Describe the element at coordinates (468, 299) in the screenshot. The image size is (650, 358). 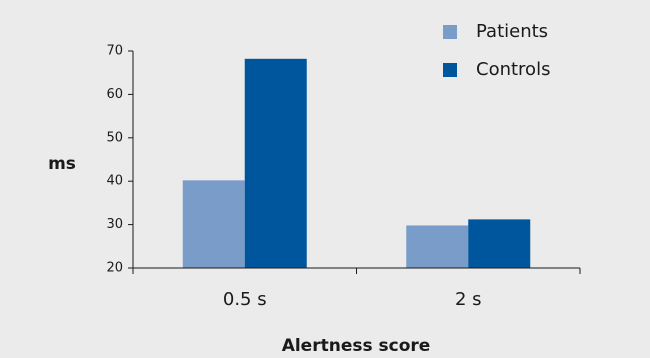
I see `x-tick-label: 2 s` at that location.